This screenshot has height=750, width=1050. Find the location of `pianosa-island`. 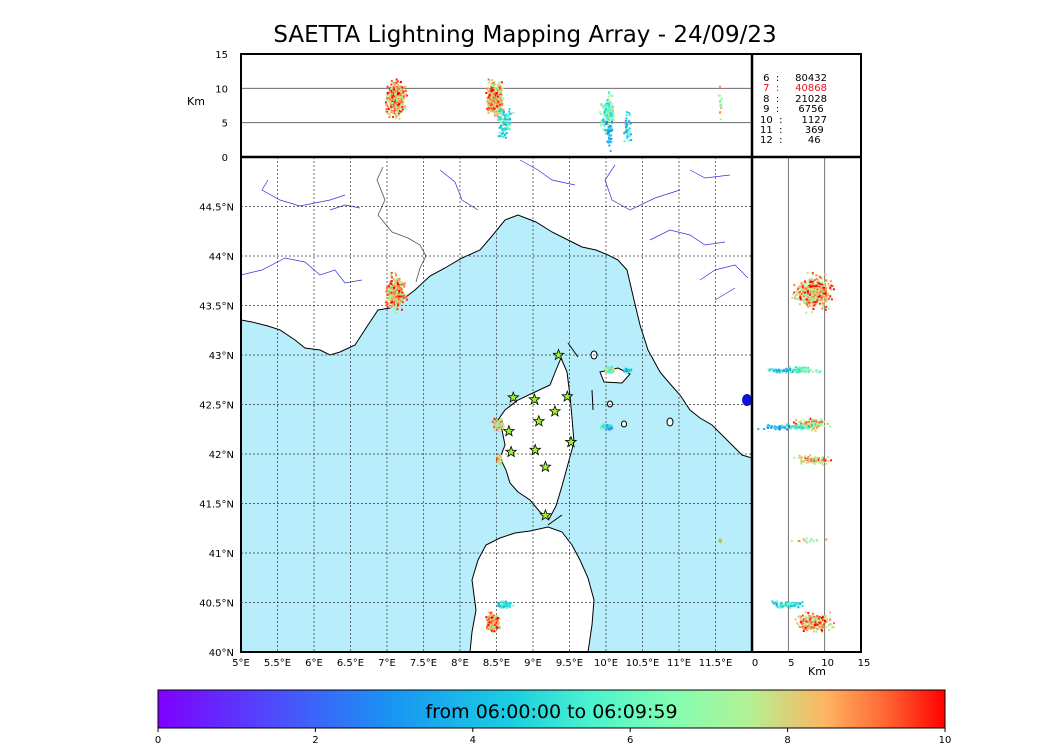

pianosa-island is located at coordinates (610, 404).